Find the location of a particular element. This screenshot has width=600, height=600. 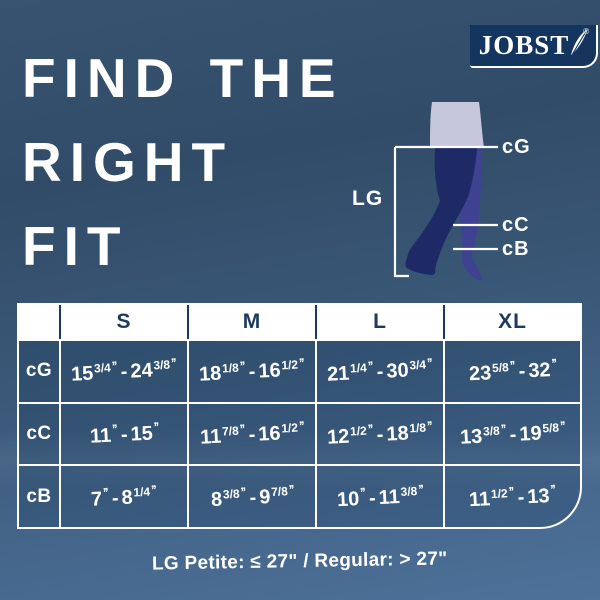

size-range-value: 10’’ -113/8’’ is located at coordinates (380, 496).